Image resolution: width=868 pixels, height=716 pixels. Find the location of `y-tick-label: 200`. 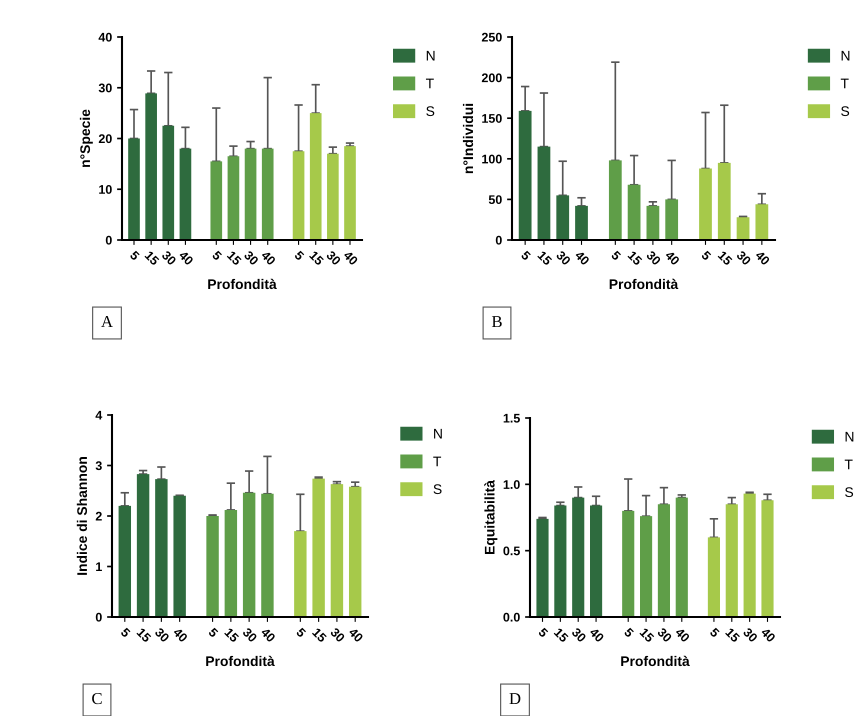

y-tick-label: 200 is located at coordinates (492, 77).